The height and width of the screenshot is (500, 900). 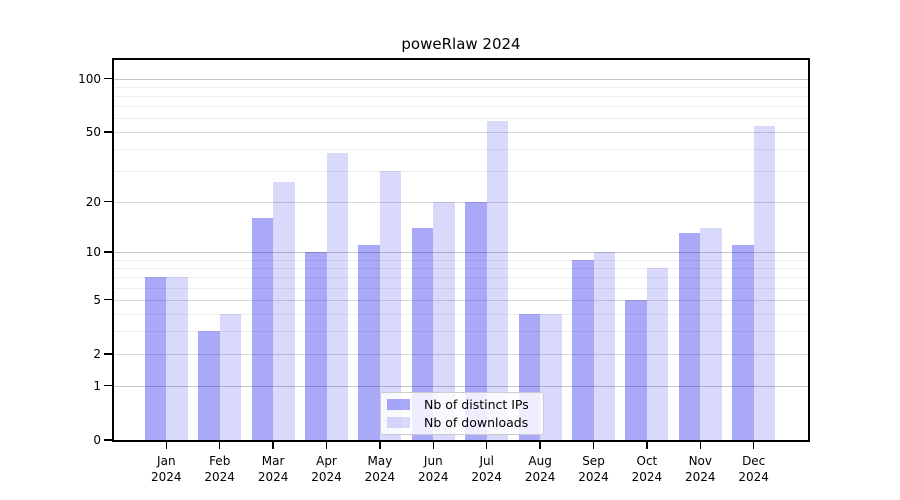 I want to click on bar-ips-dec, so click(x=743, y=342).